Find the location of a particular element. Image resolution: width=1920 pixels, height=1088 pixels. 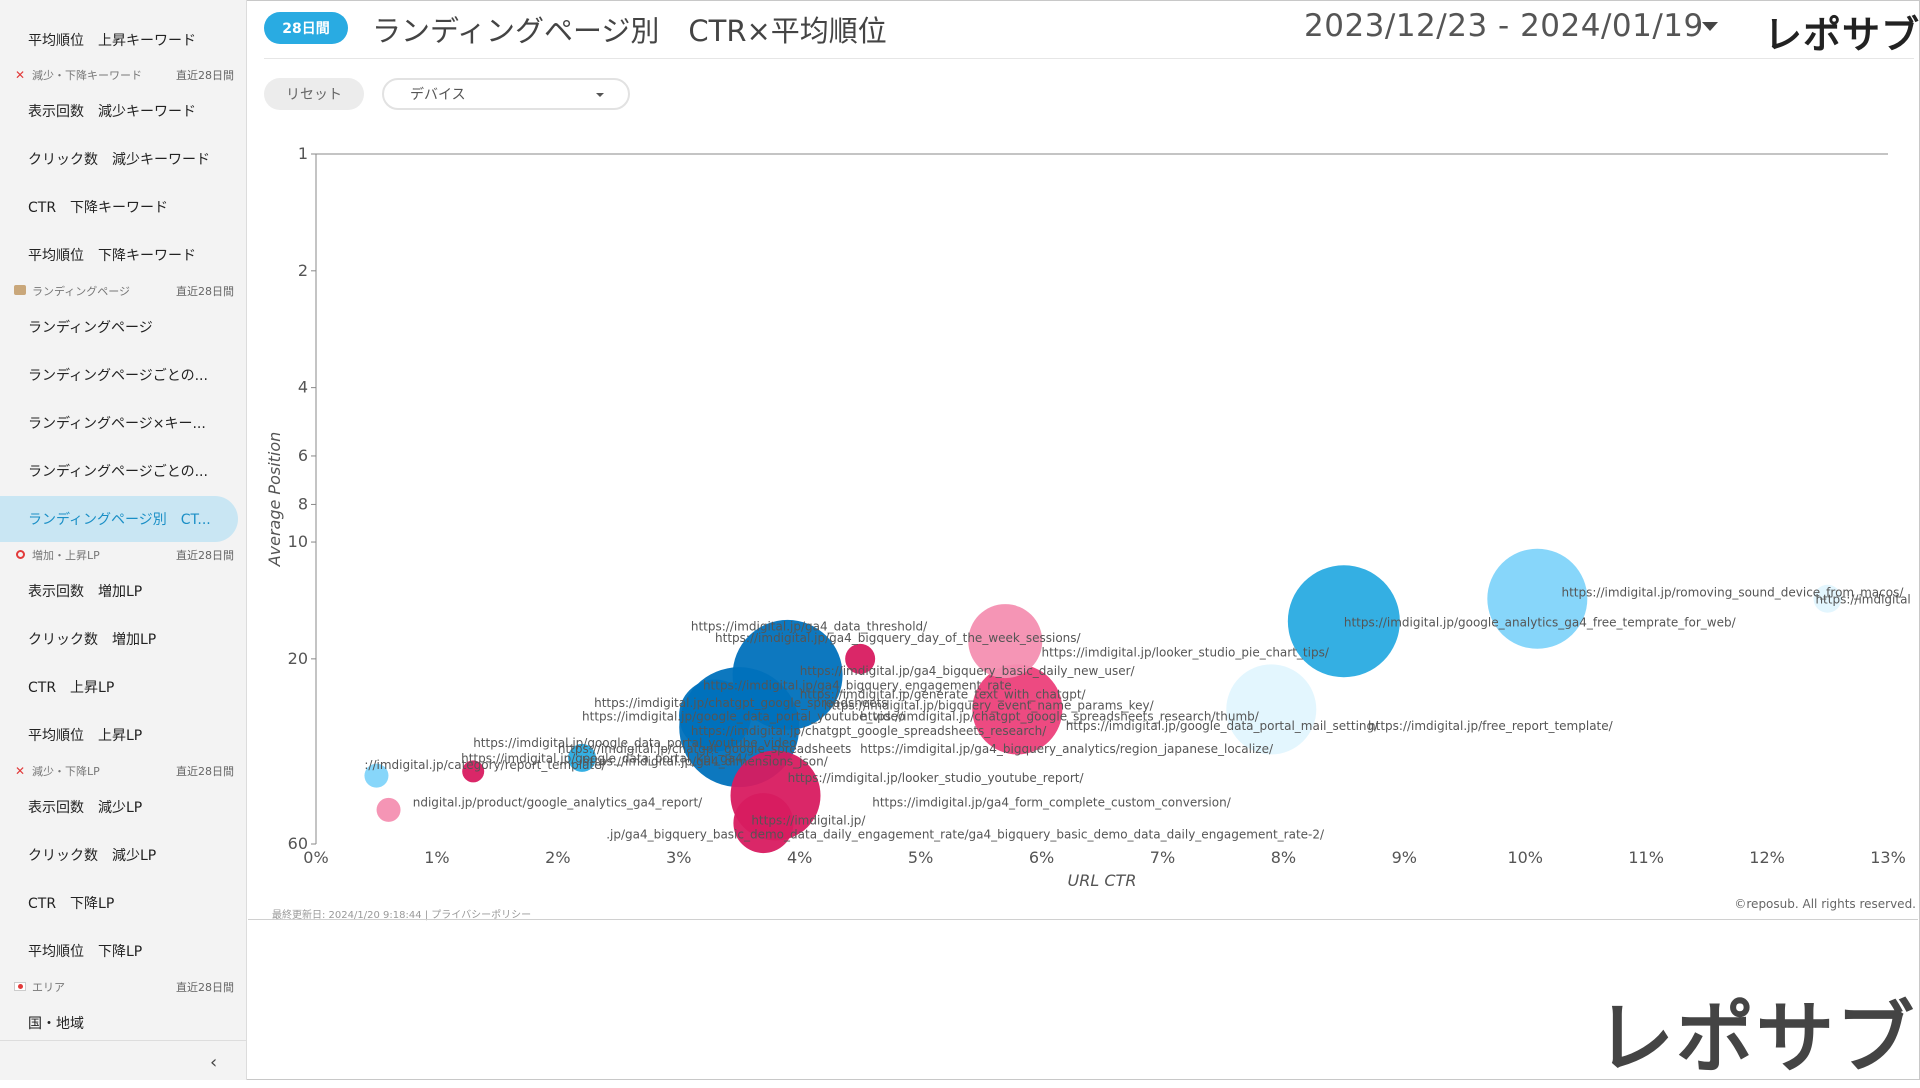

y-tick-label: 8 is located at coordinates (303, 503).